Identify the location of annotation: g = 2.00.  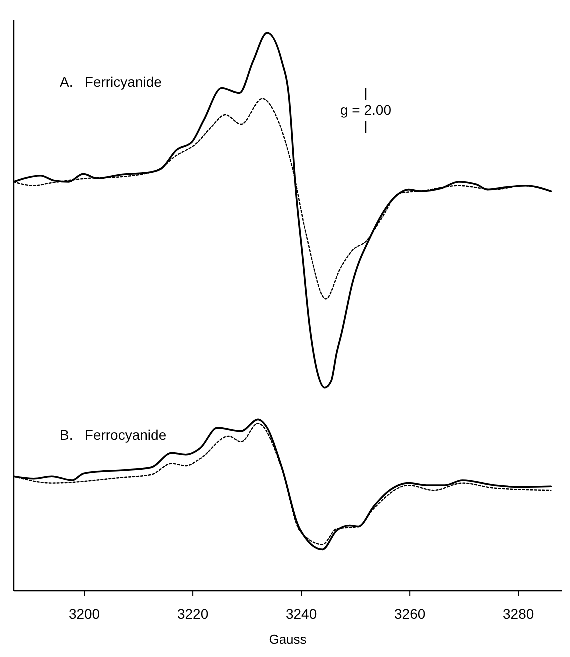
(366, 110).